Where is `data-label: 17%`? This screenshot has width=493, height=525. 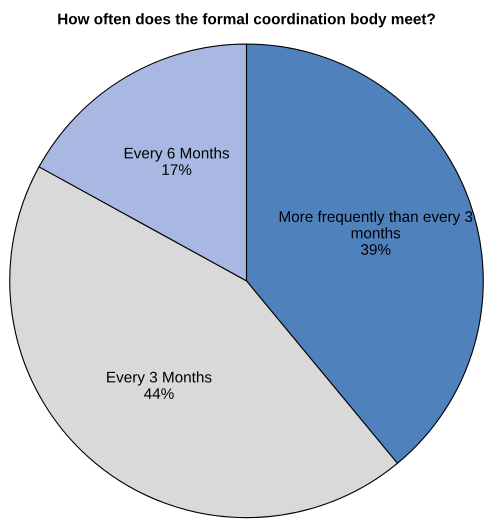 data-label: 17% is located at coordinates (177, 169).